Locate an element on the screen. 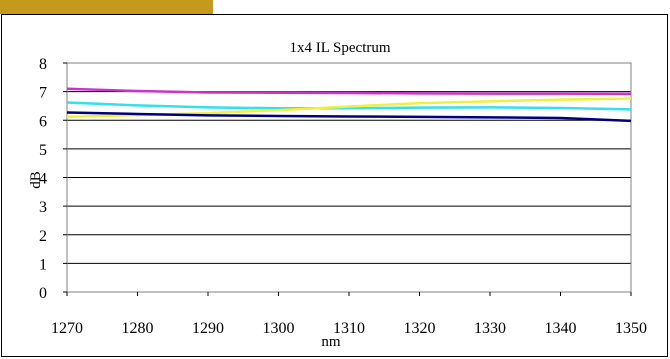  x-axis-label: nm is located at coordinates (331, 342).